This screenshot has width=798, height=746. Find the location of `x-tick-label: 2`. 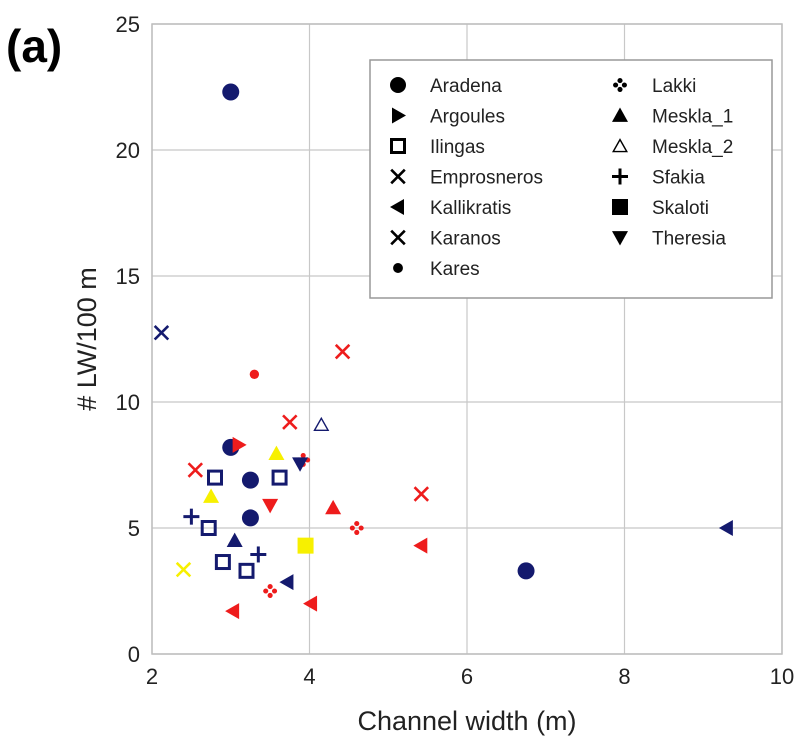

x-tick-label: 2 is located at coordinates (152, 676).